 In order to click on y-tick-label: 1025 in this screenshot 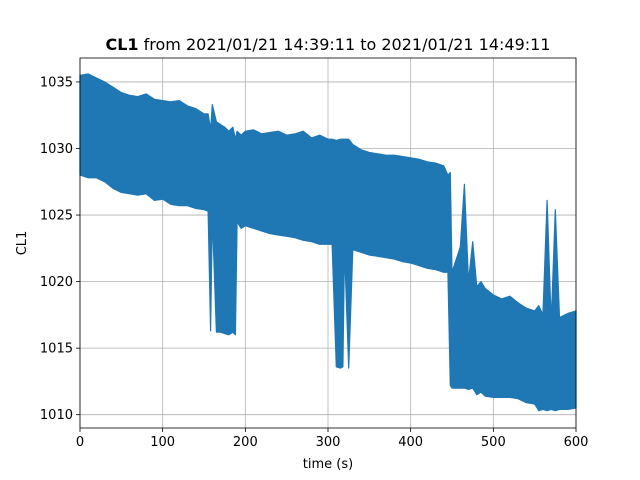, I will do `click(56, 216)`.